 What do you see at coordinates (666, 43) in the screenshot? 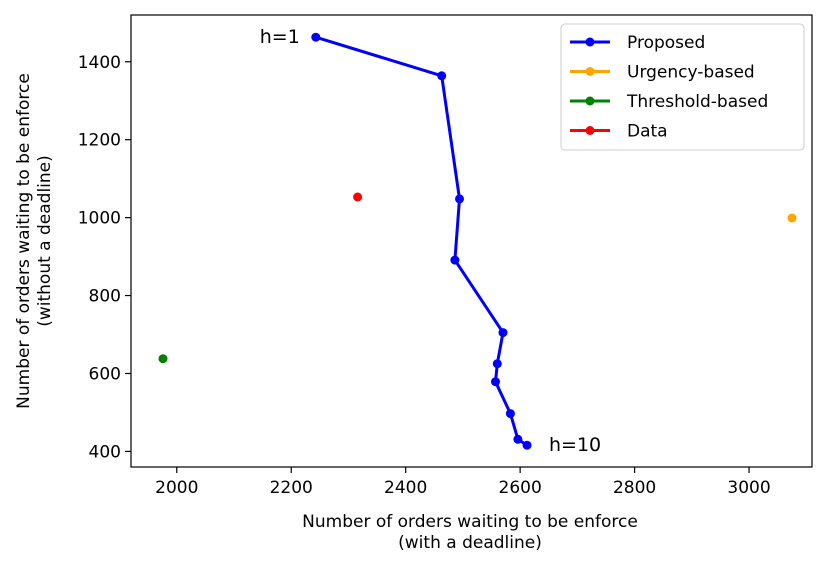
I see `legend-label: Proposed` at bounding box center [666, 43].